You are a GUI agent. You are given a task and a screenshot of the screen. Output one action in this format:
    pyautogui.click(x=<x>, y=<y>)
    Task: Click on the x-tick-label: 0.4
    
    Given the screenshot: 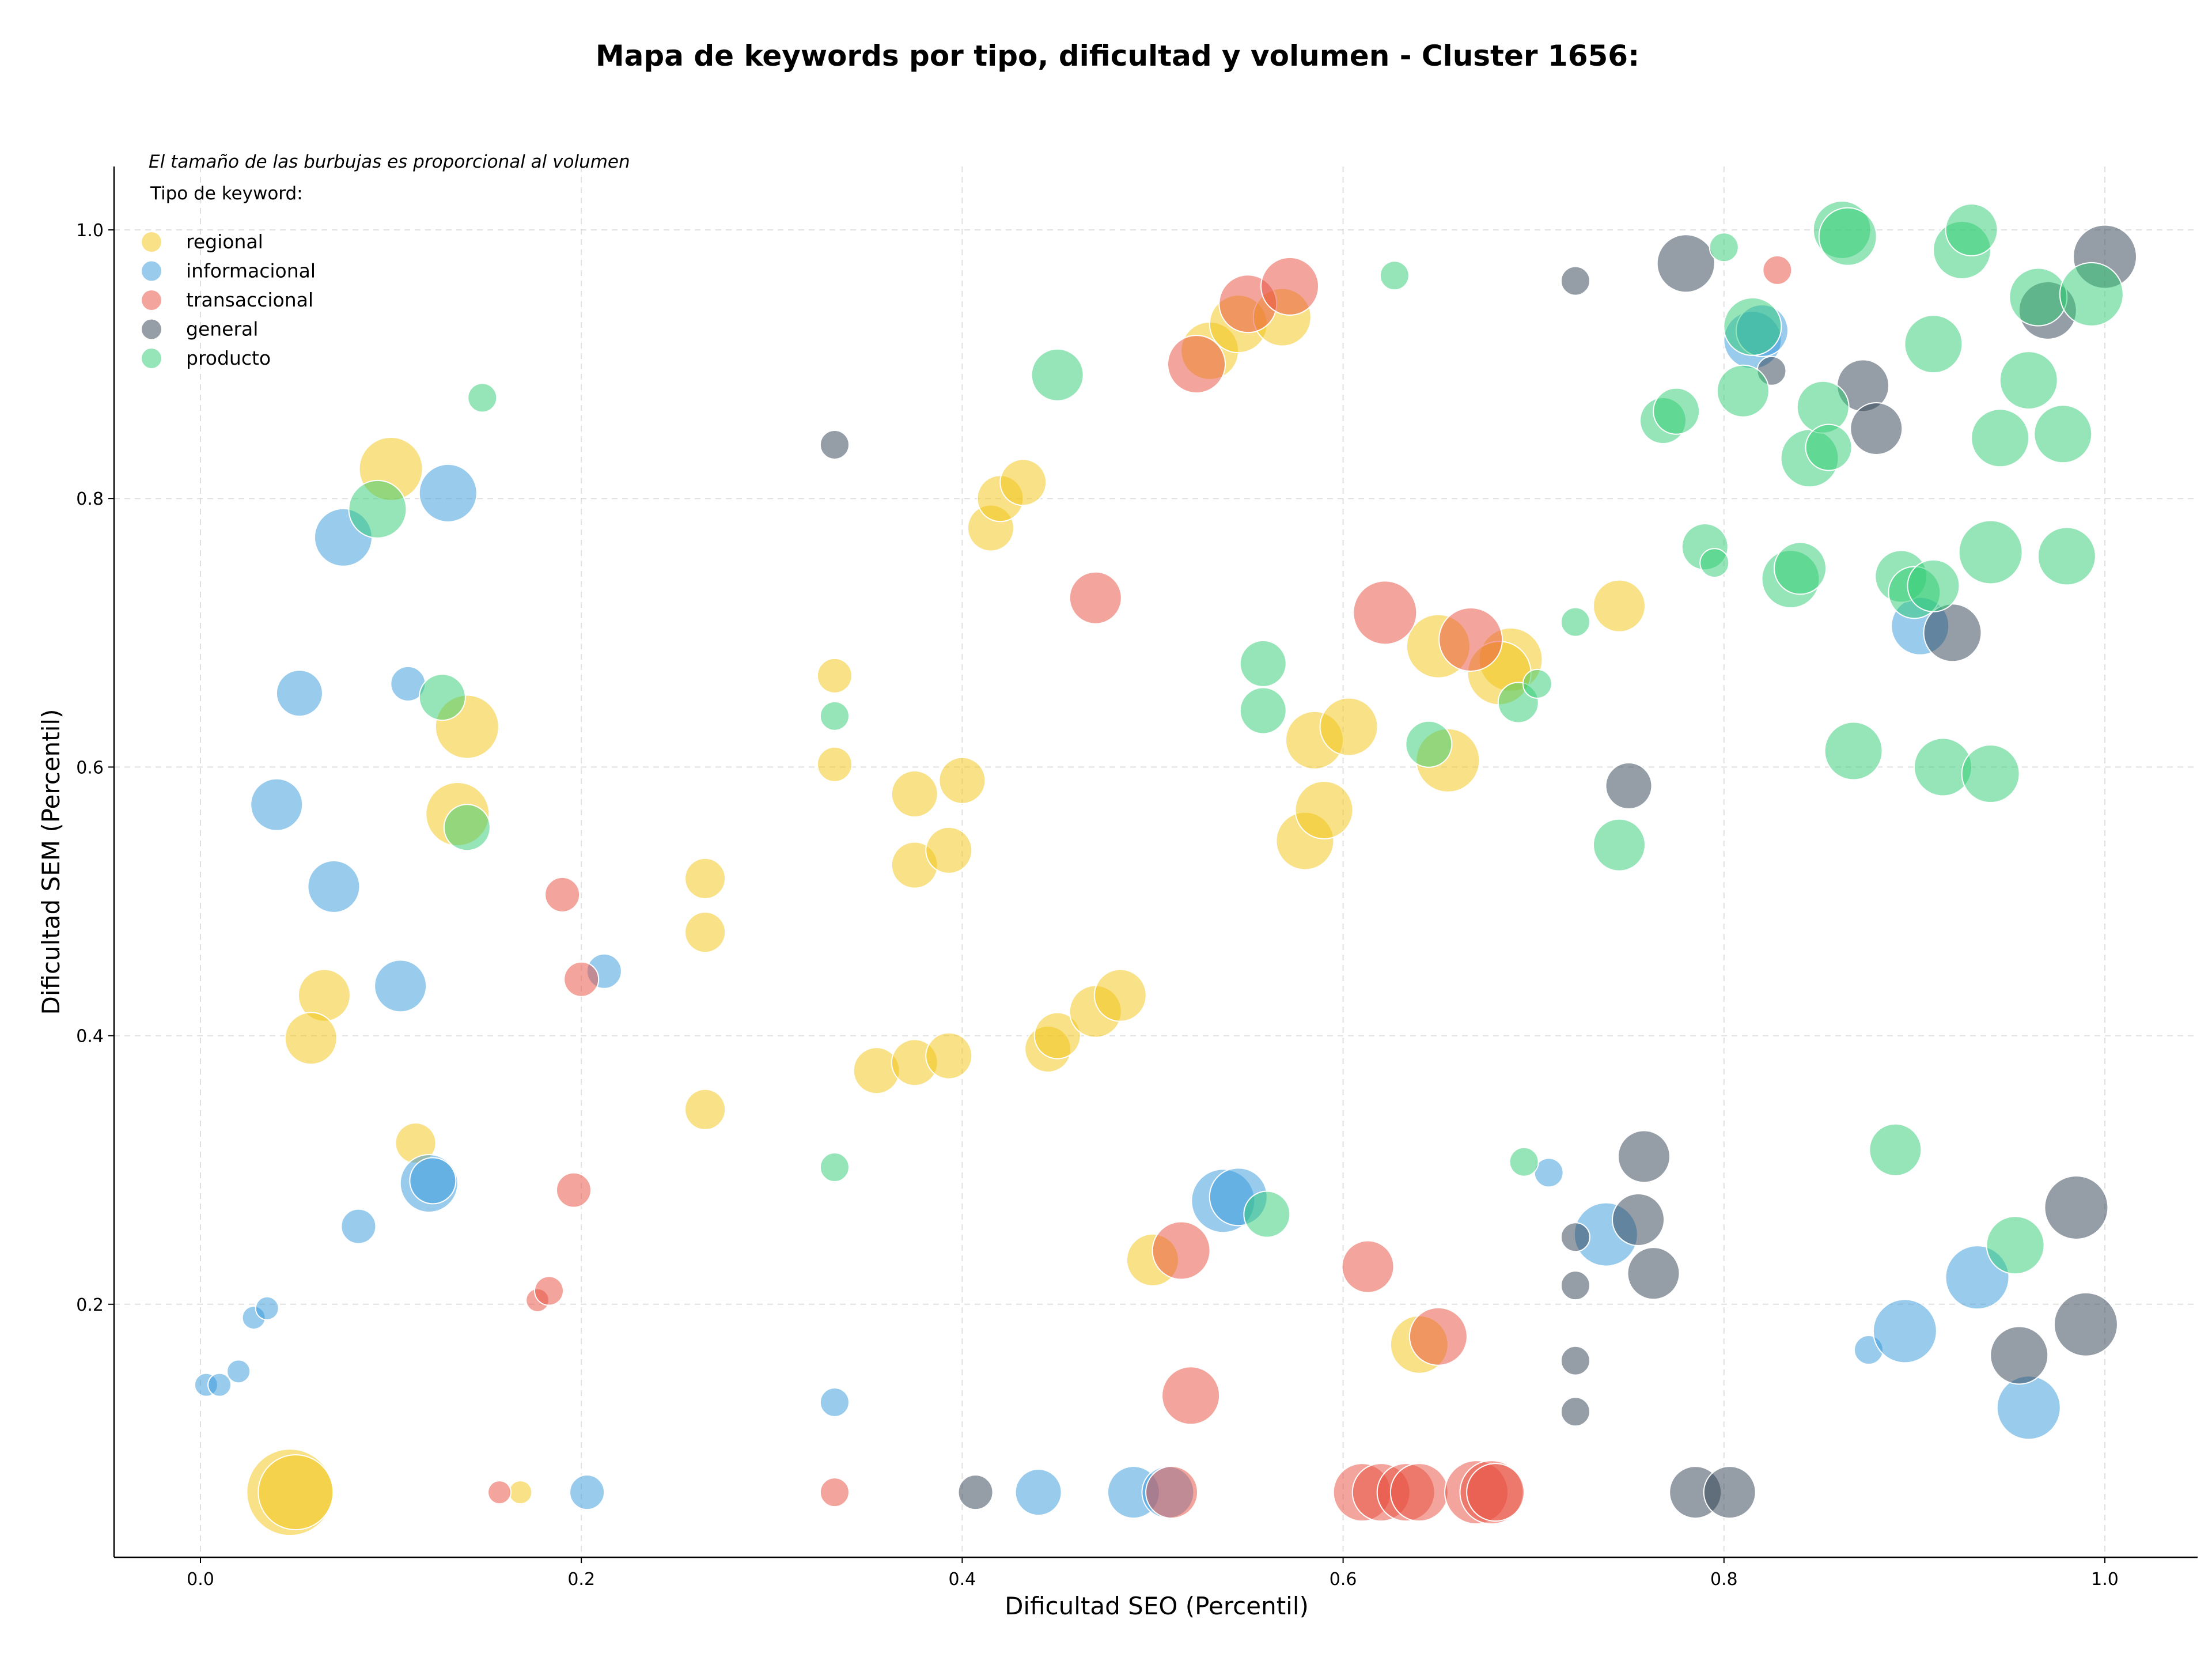 What is the action you would take?
    pyautogui.click(x=962, y=1579)
    